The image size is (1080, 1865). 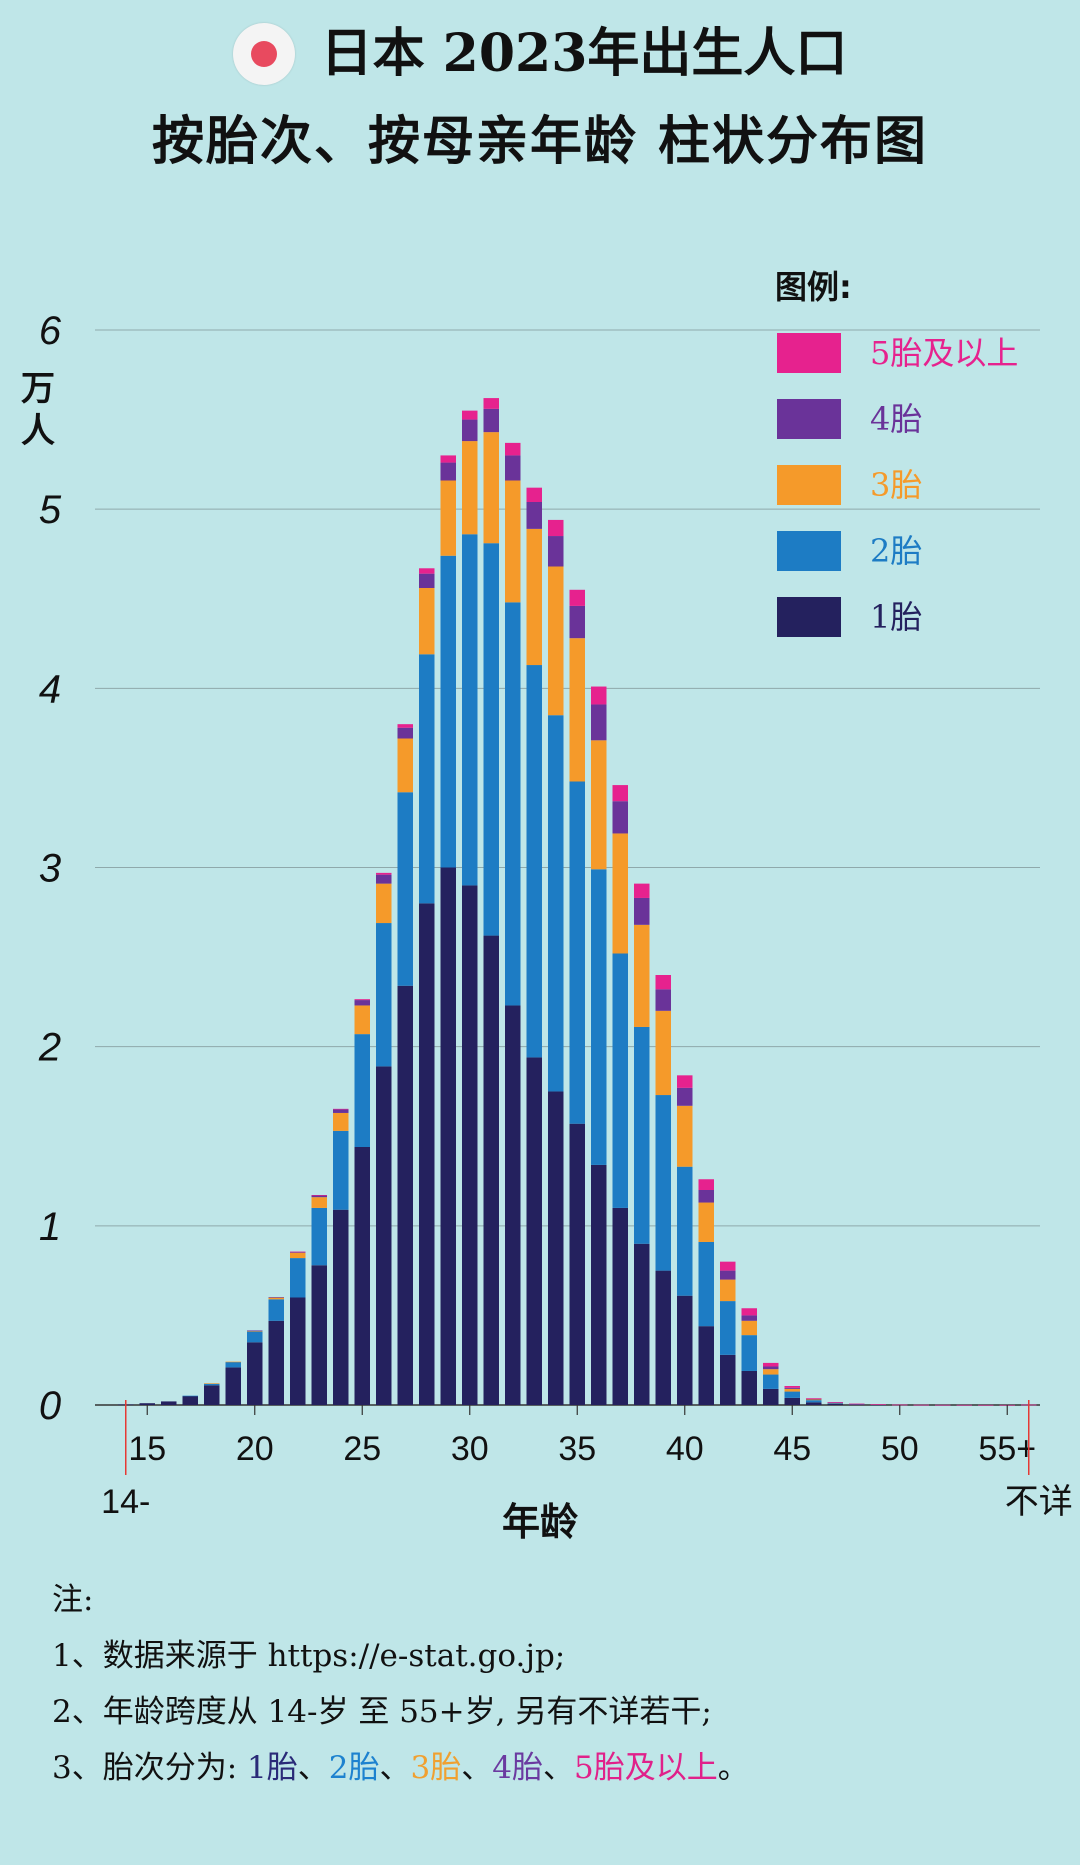 I want to click on x-tick-label: 40, so click(x=685, y=1449).